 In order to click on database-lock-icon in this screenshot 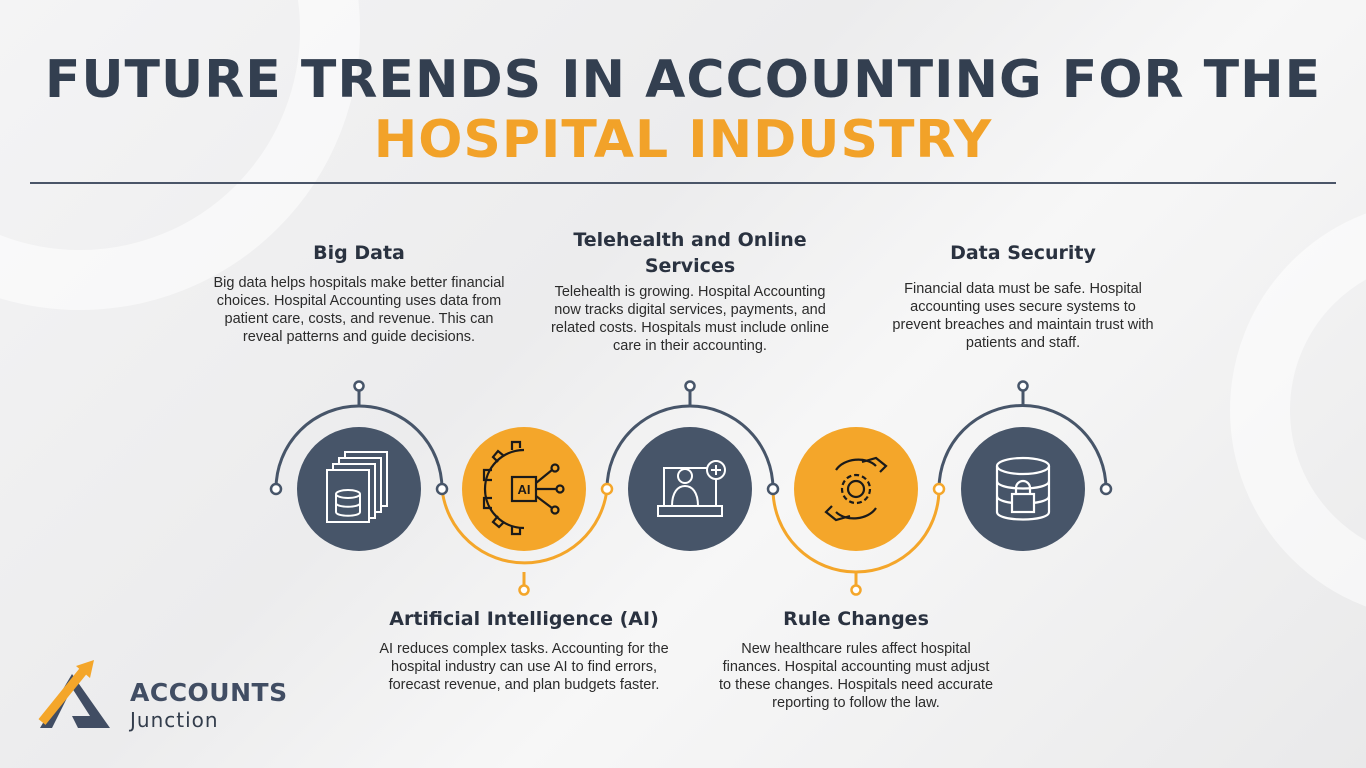, I will do `click(1023, 488)`.